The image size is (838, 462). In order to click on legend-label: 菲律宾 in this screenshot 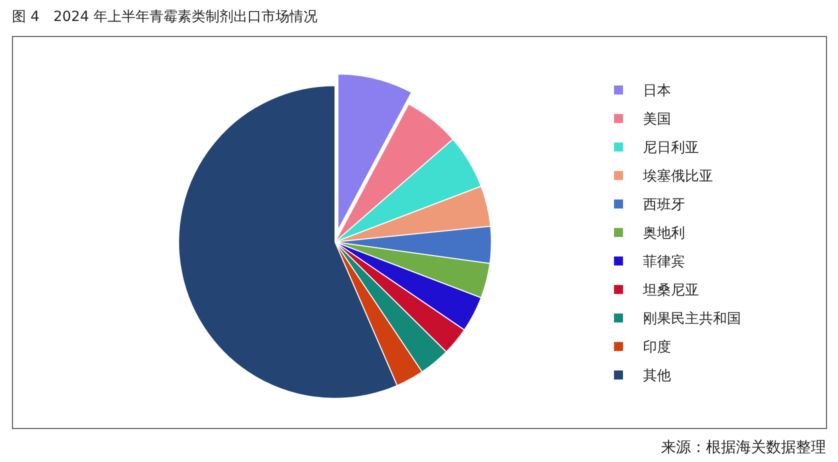, I will do `click(664, 261)`.